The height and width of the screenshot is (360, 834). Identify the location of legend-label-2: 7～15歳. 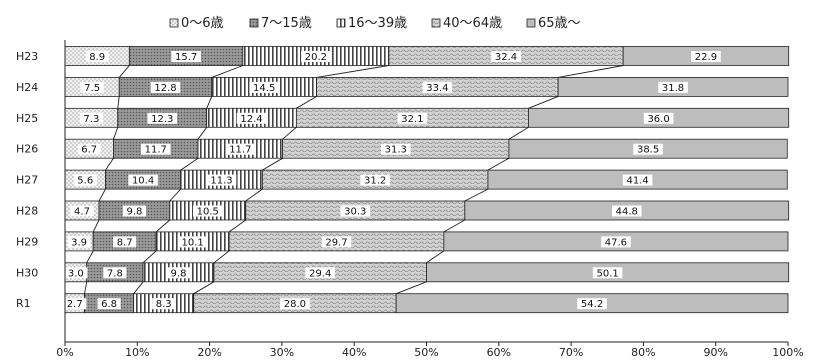
(286, 23).